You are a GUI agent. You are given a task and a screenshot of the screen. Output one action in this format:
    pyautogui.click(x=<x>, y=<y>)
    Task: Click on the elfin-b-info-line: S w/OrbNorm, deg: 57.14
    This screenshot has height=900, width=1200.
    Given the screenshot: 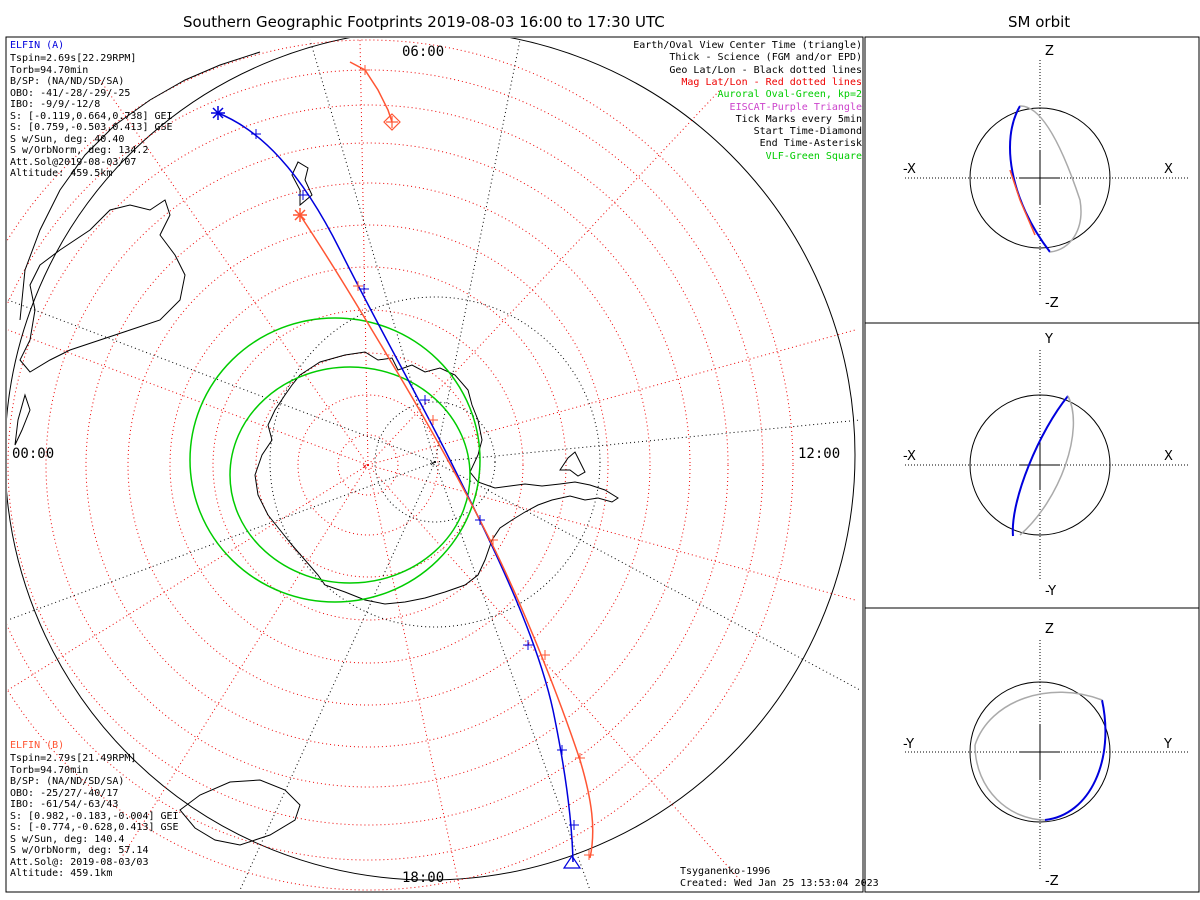 What is the action you would take?
    pyautogui.click(x=79, y=850)
    